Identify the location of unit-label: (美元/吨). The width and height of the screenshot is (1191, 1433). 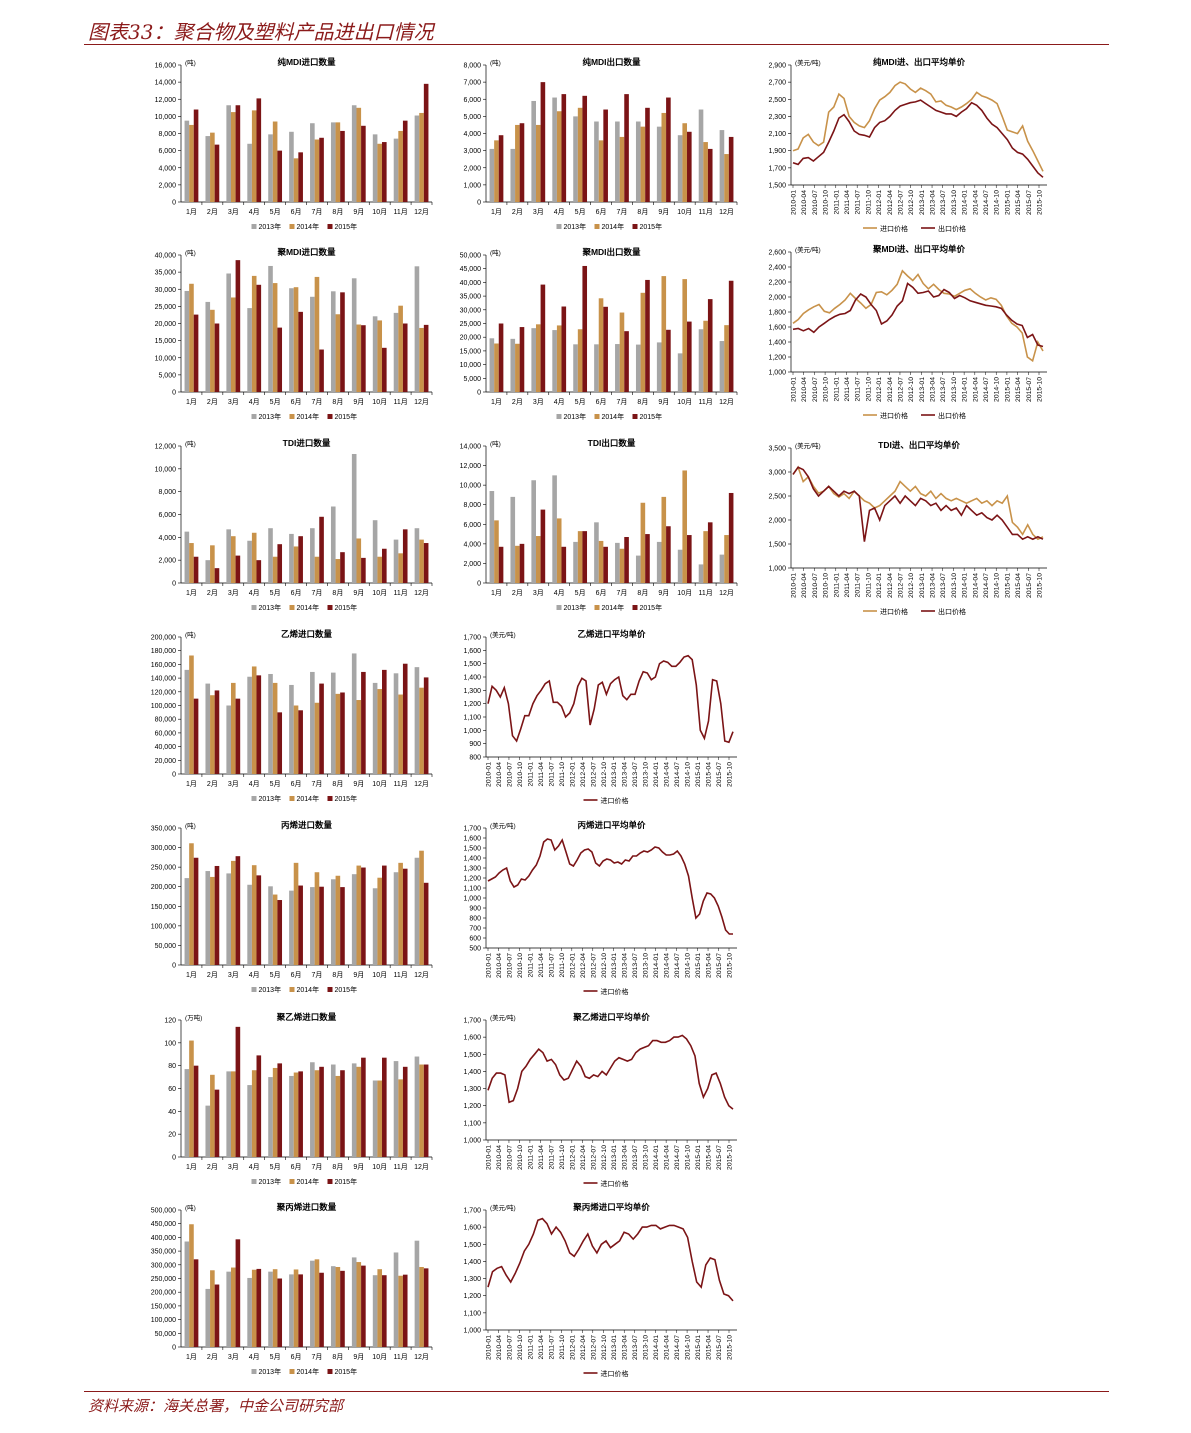
(503, 825).